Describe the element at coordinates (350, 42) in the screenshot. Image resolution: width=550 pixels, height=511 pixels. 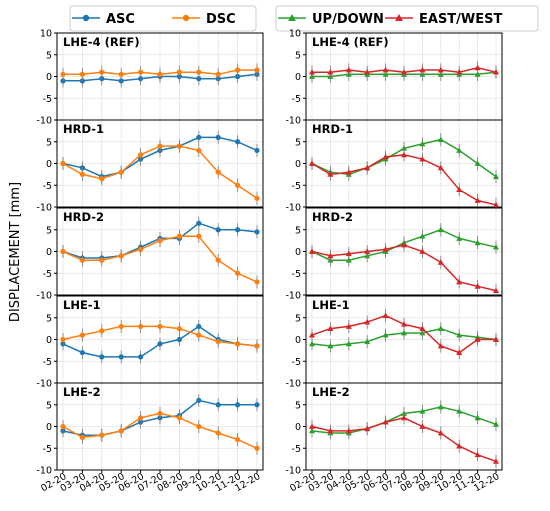
I see `panel-title: LHE-4 (REF)` at that location.